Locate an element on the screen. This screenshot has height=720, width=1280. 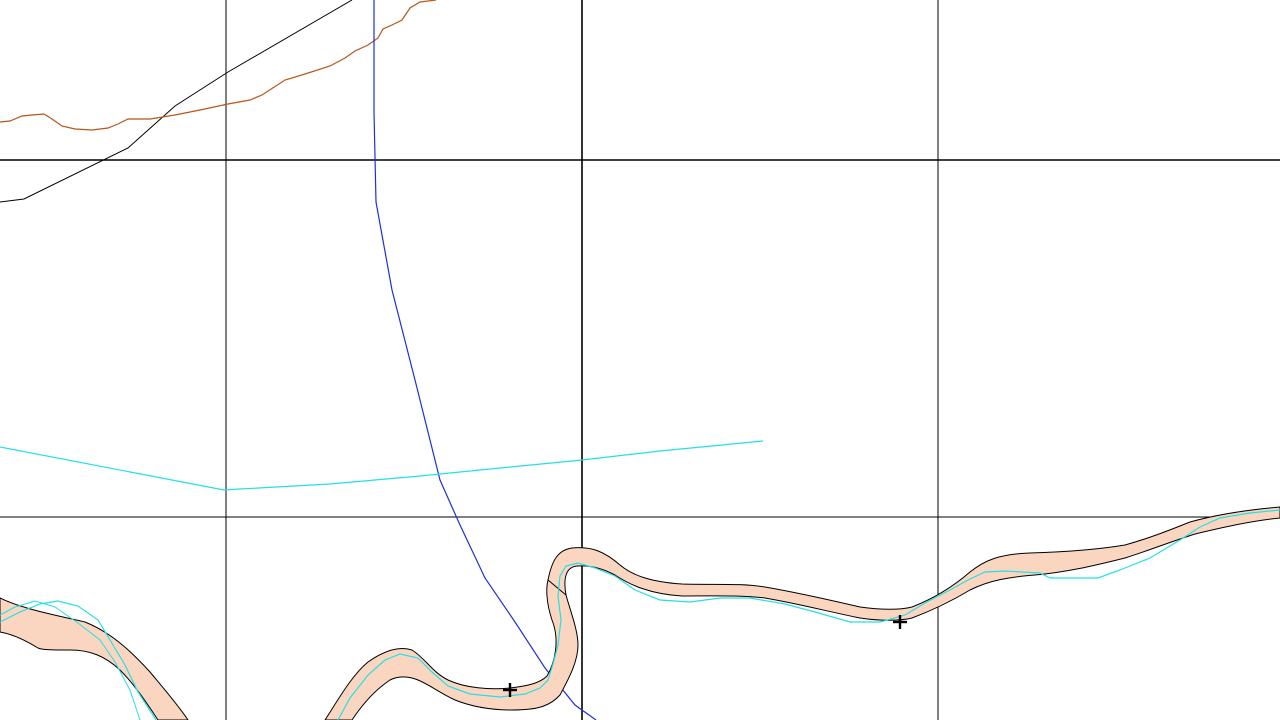
lake-shore-line is located at coordinates (382, 465).